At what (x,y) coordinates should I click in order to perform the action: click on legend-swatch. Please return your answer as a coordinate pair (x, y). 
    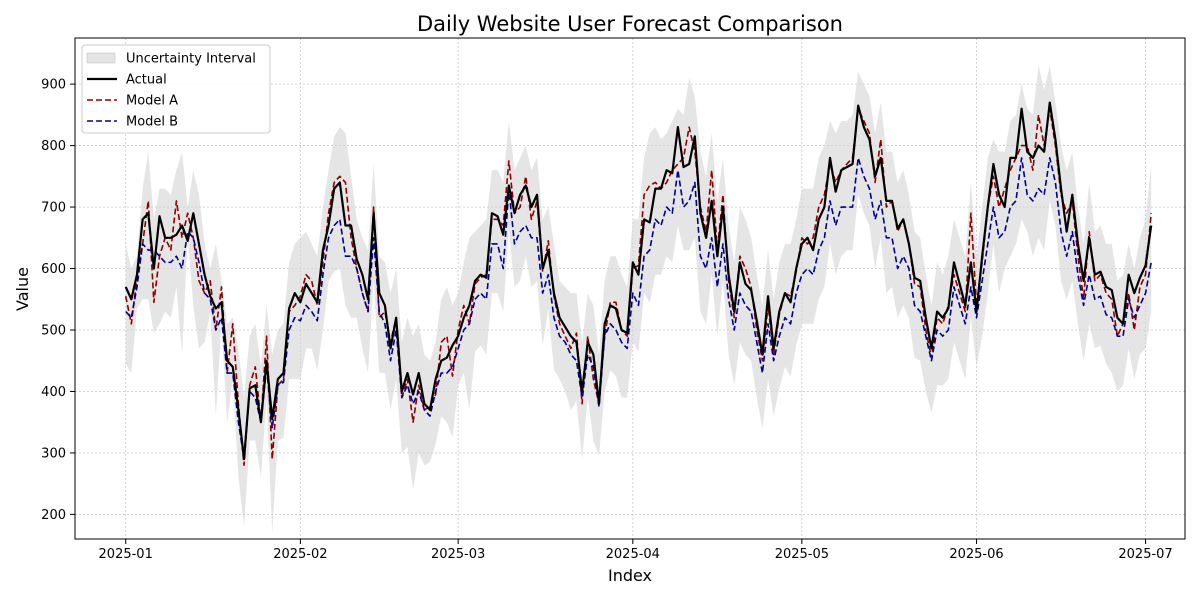
    Looking at the image, I should click on (101, 58).